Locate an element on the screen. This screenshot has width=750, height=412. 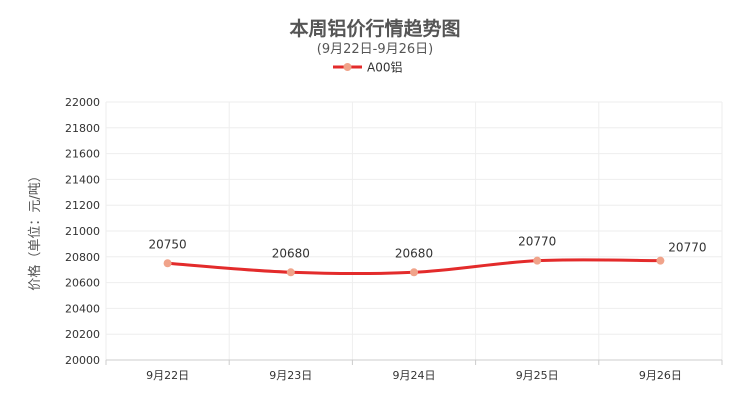
y-tick-label: 21600 is located at coordinates (82, 154).